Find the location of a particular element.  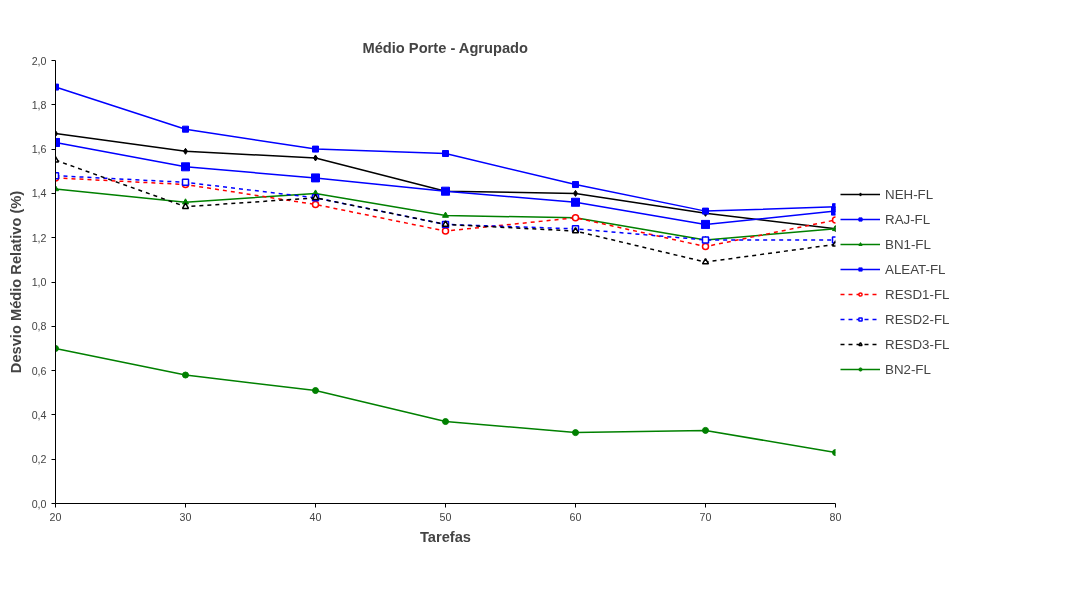

x-tick-label: 20 is located at coordinates (55, 516).